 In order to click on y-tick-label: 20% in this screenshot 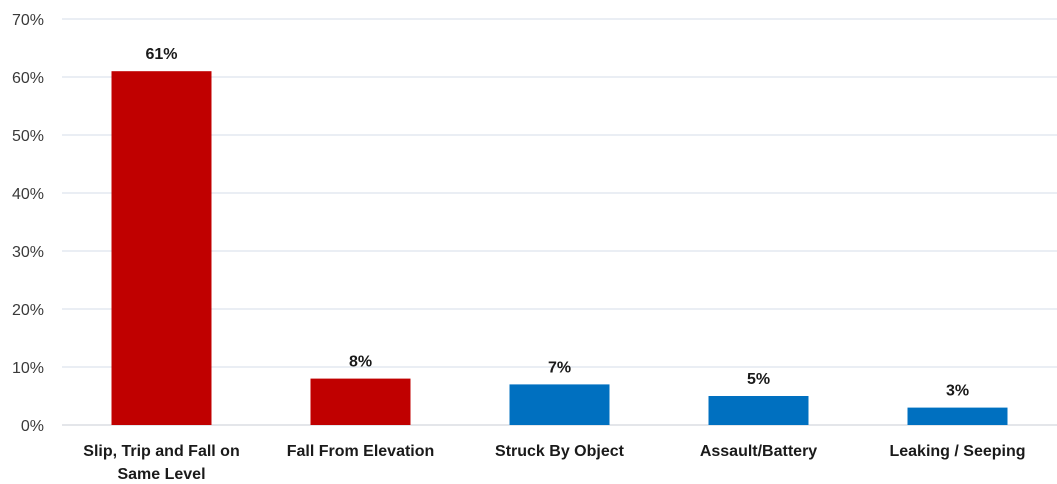, I will do `click(28, 310)`.